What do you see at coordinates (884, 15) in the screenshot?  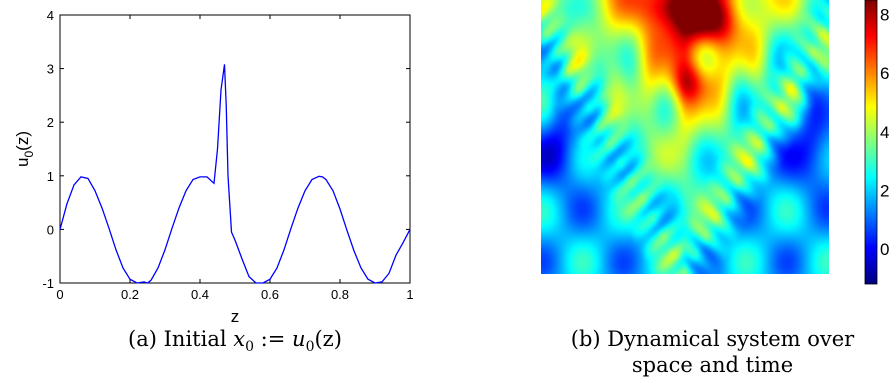 I see `colorbar-tick-label: 8` at bounding box center [884, 15].